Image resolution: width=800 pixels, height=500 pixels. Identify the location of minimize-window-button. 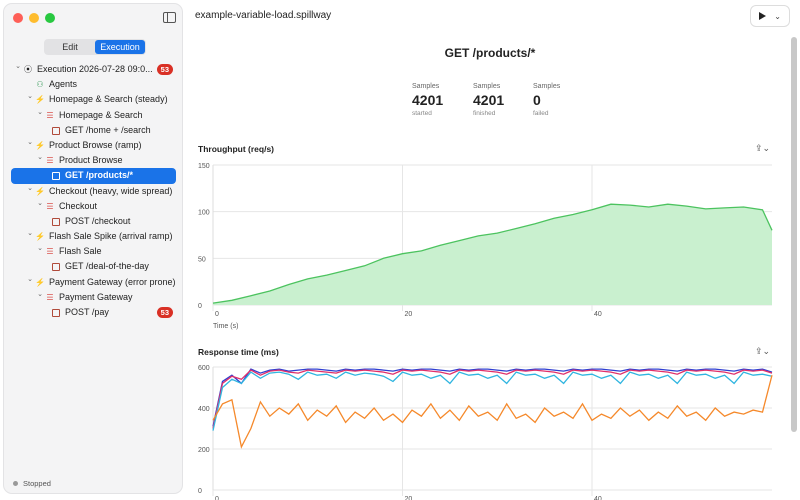
(34, 18).